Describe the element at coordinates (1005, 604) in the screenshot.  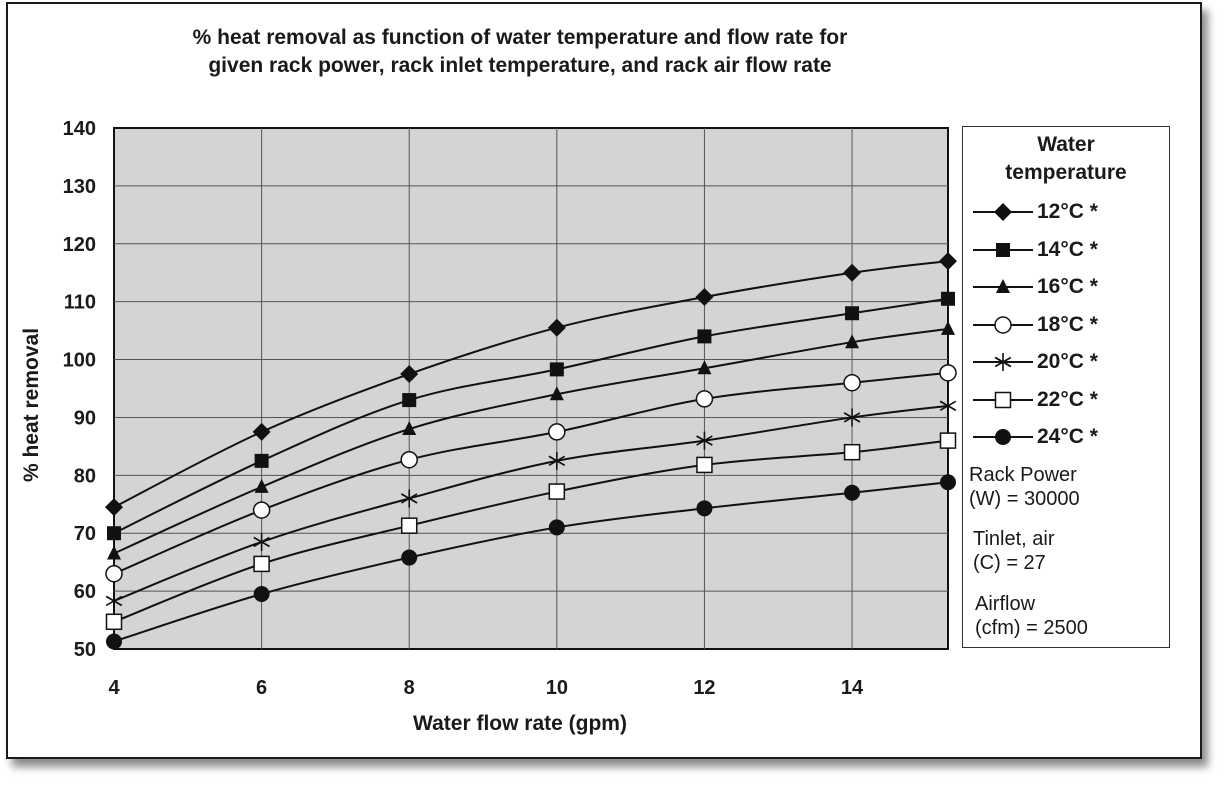
I see `airflow-label: Airflow` at that location.